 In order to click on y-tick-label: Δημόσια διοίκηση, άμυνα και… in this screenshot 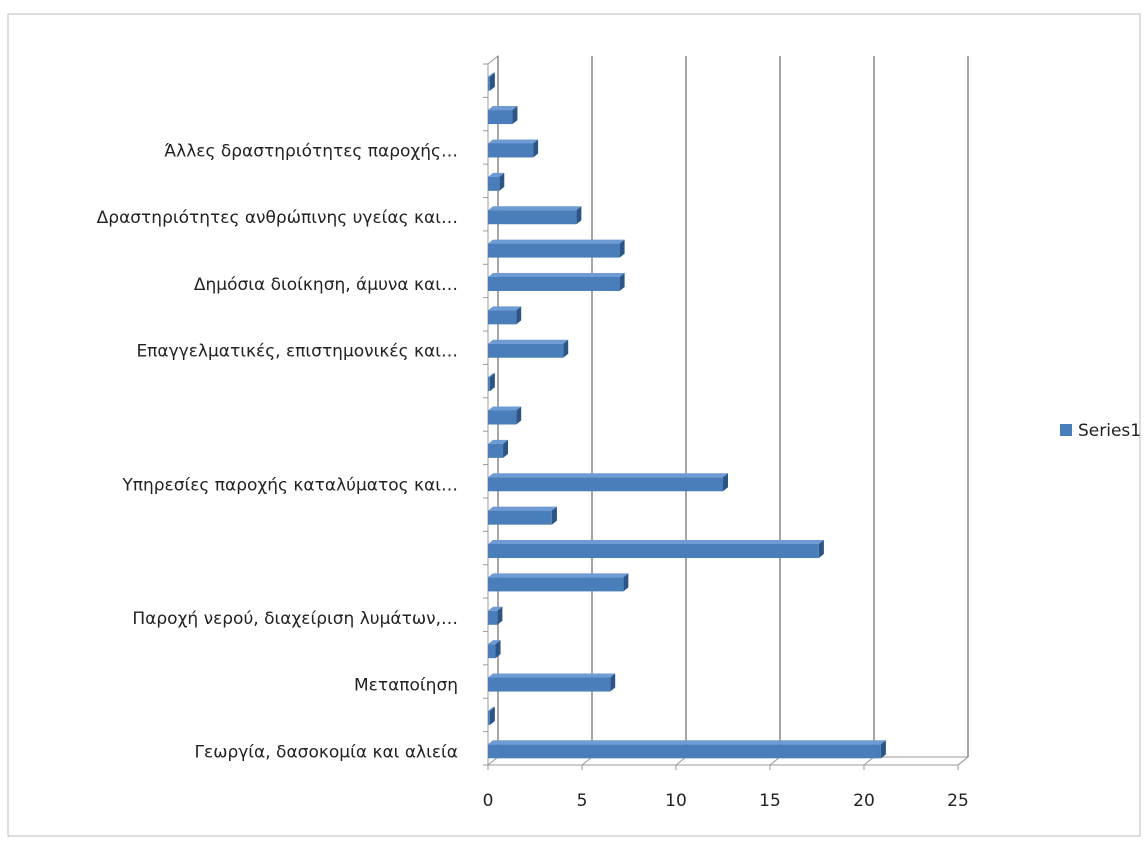, I will do `click(326, 285)`.